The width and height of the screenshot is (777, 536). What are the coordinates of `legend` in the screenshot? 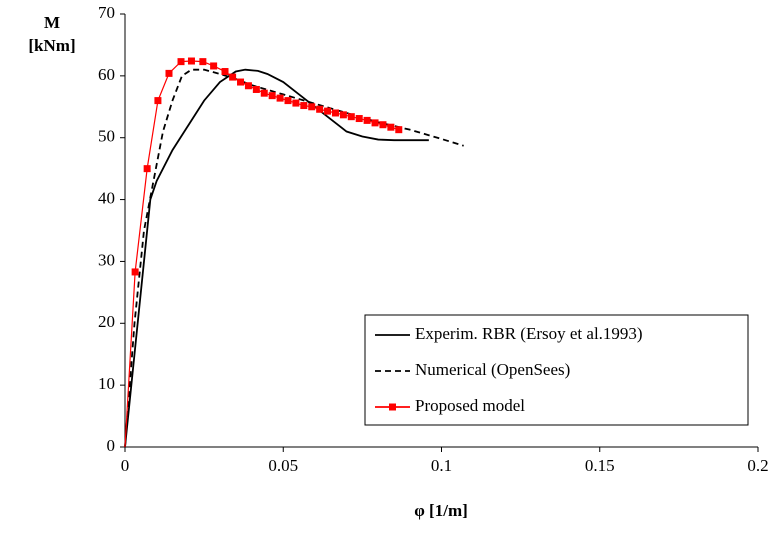 It's located at (556, 370).